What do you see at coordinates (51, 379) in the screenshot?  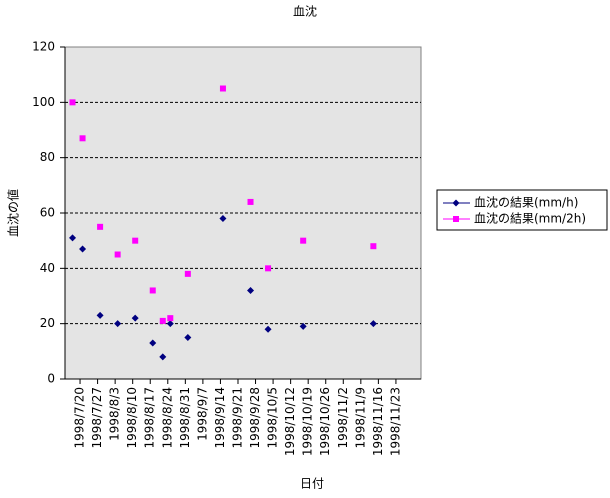 I see `y-tick-label: 0` at bounding box center [51, 379].